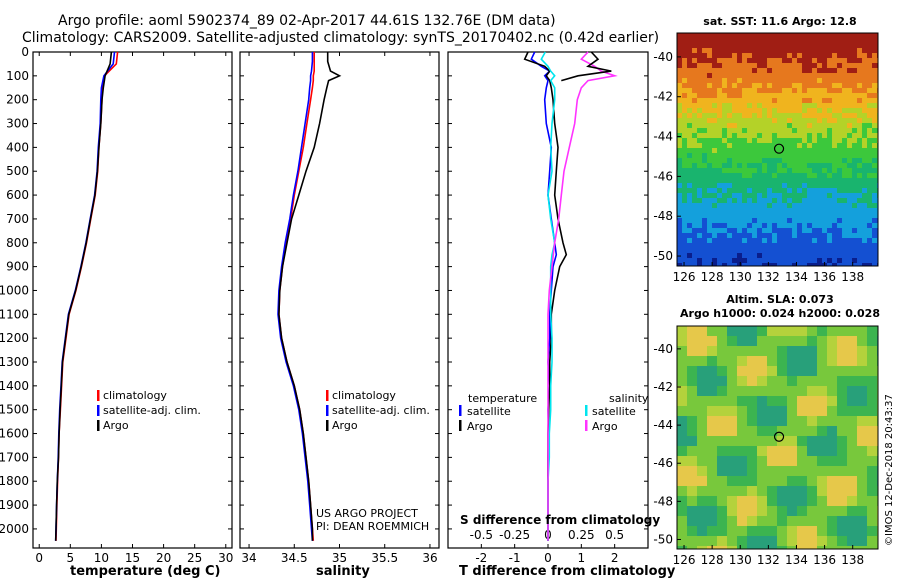 Image resolution: width=900 pixels, height=580 pixels. I want to click on legend-title-temperature: temperature, so click(502, 398).